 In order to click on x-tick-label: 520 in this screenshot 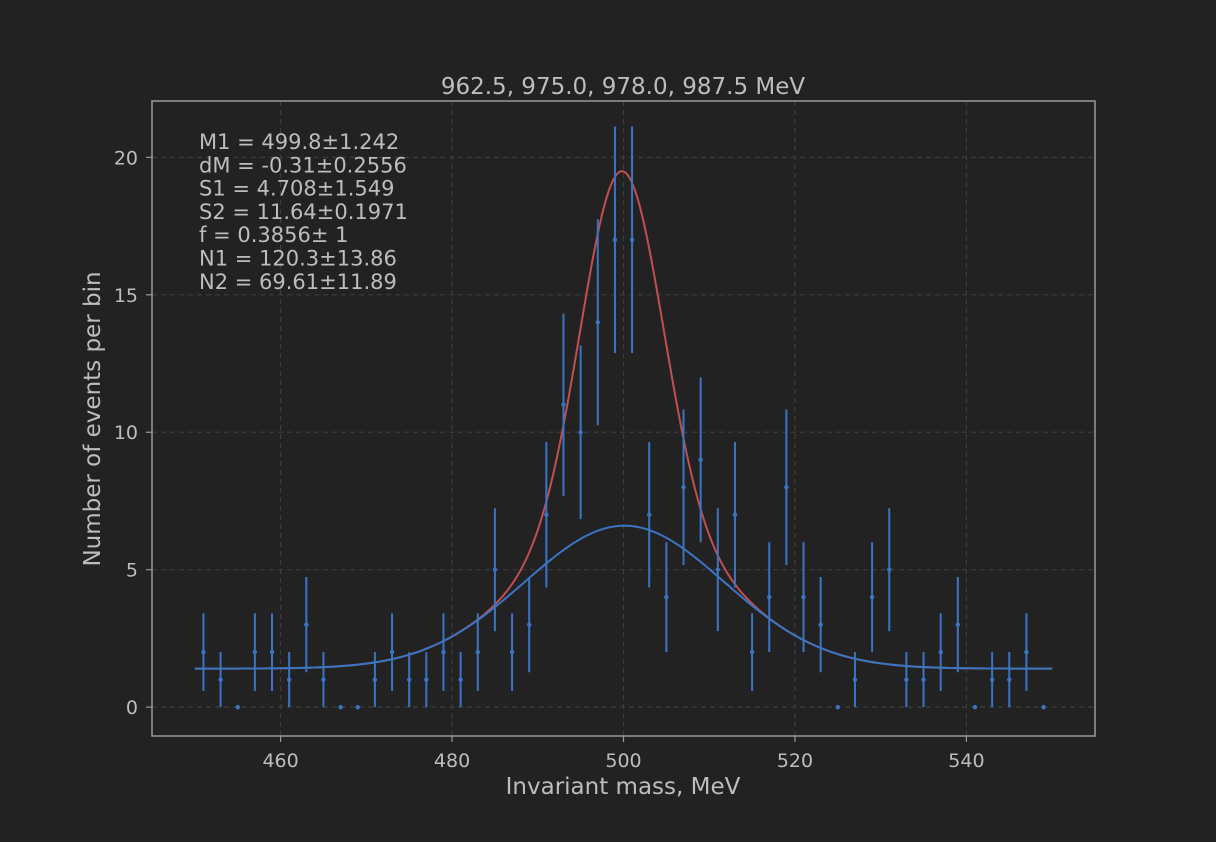, I will do `click(795, 761)`.